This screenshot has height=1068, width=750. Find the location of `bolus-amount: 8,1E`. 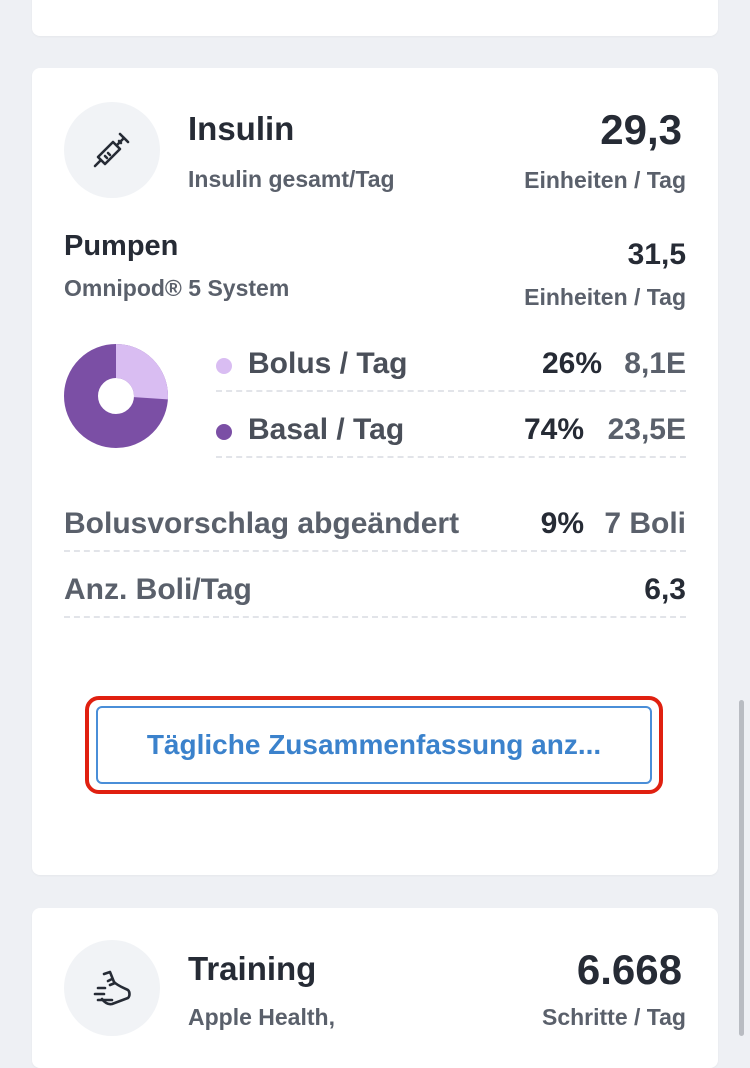

bolus-amount: 8,1E is located at coordinates (655, 363).